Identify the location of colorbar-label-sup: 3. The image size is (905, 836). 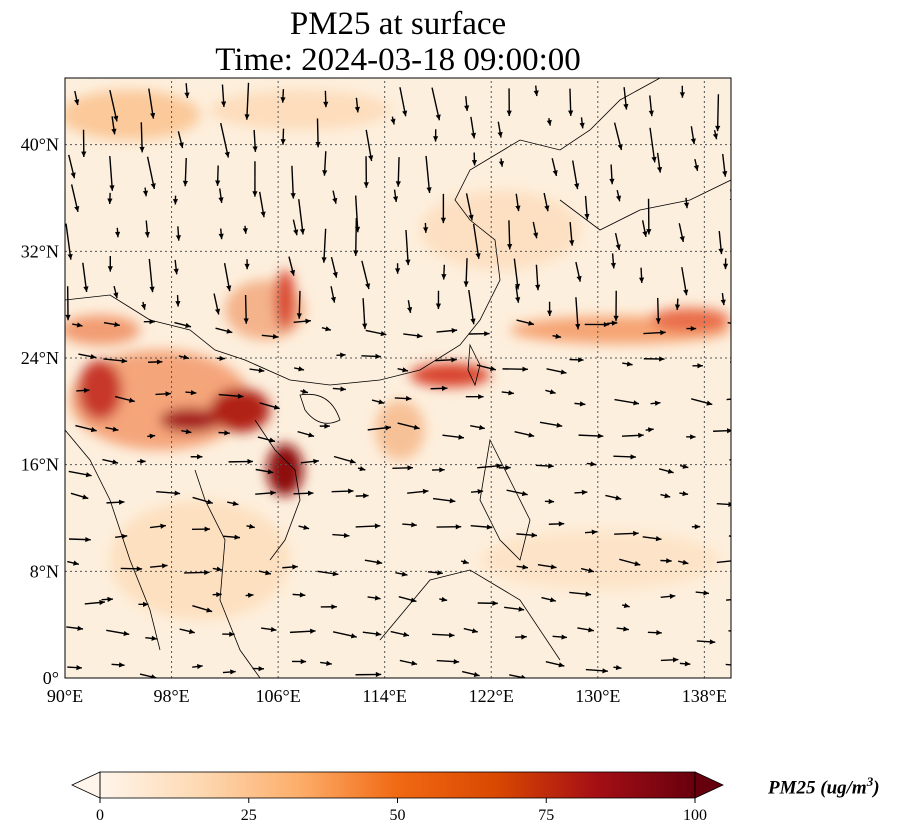
(870, 781).